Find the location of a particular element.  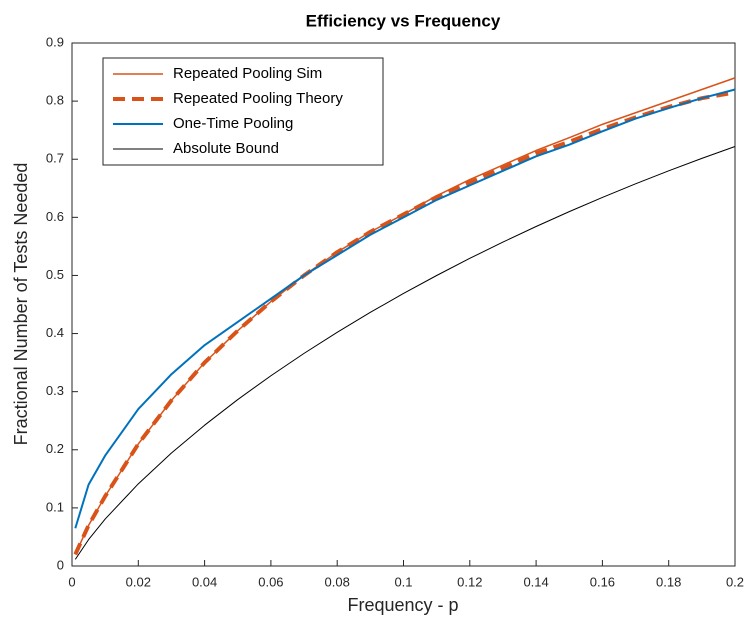

y-tick-label: 0.6 is located at coordinates (55, 216).